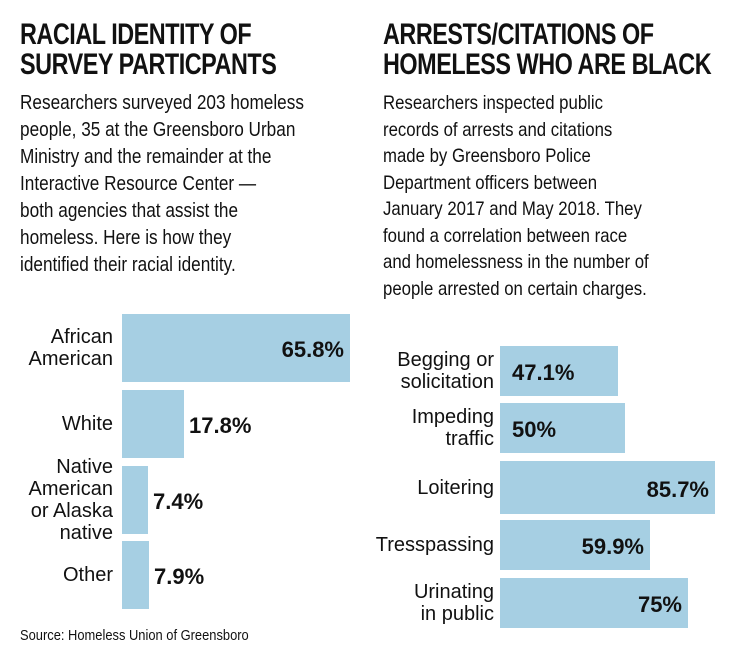 The image size is (733, 660). What do you see at coordinates (490, 182) in the screenshot?
I see `right-description-line: Department officers between` at bounding box center [490, 182].